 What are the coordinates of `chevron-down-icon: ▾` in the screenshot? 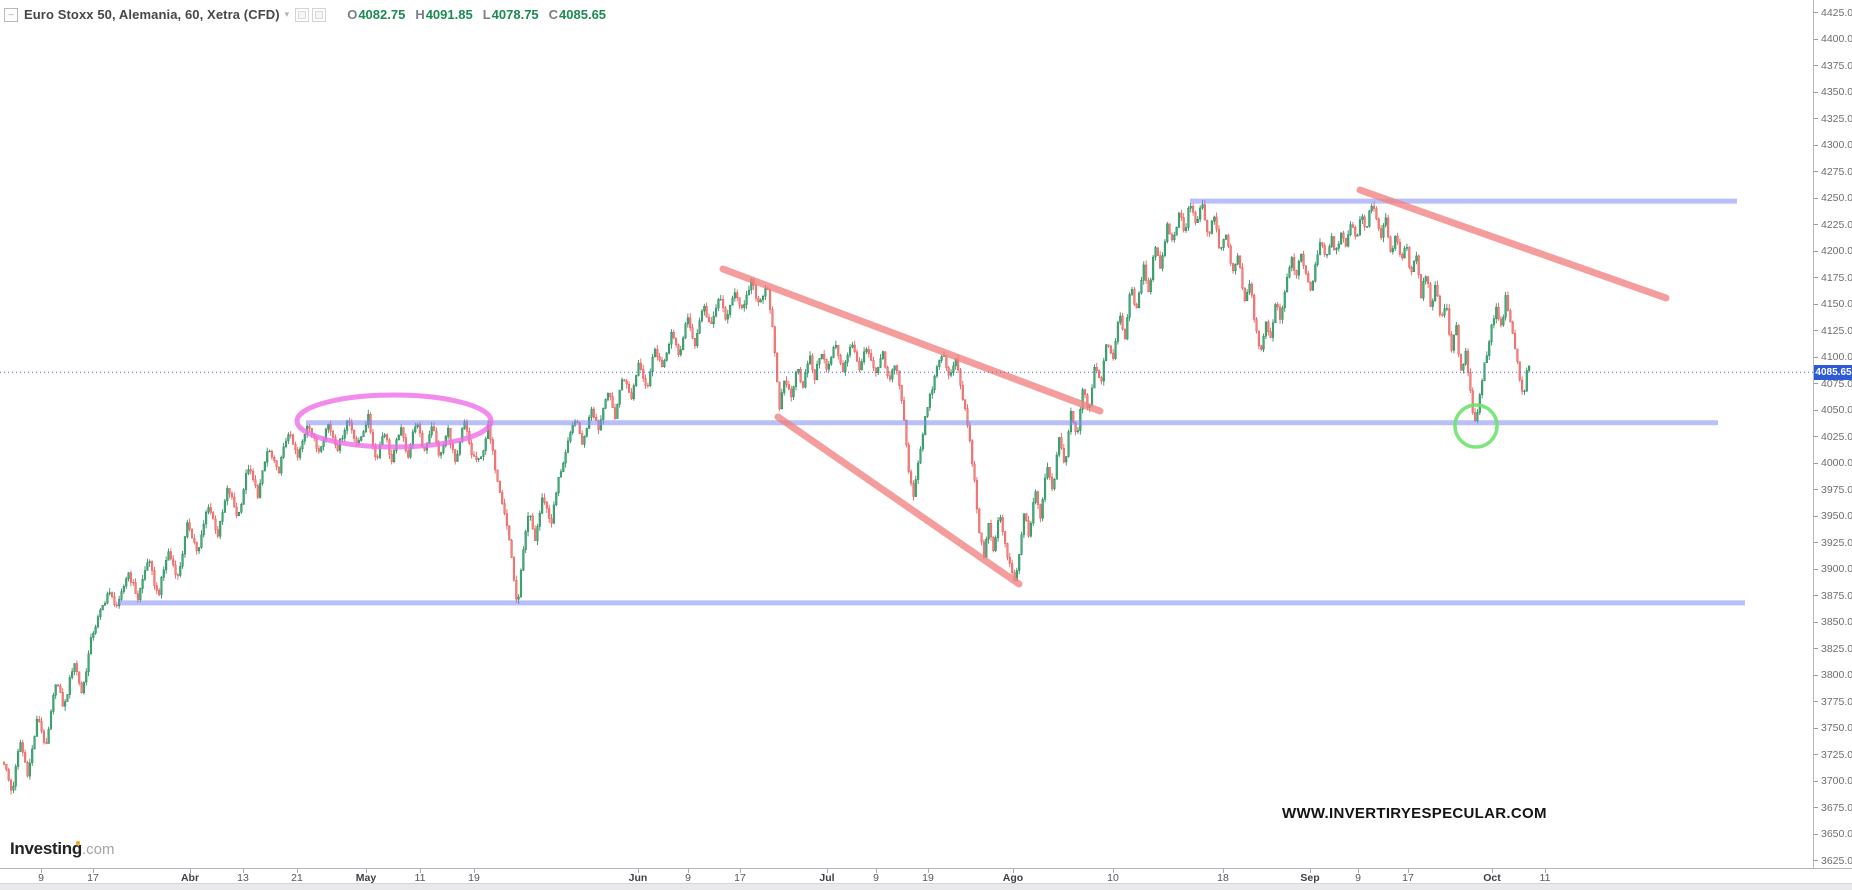 It's located at (287, 14).